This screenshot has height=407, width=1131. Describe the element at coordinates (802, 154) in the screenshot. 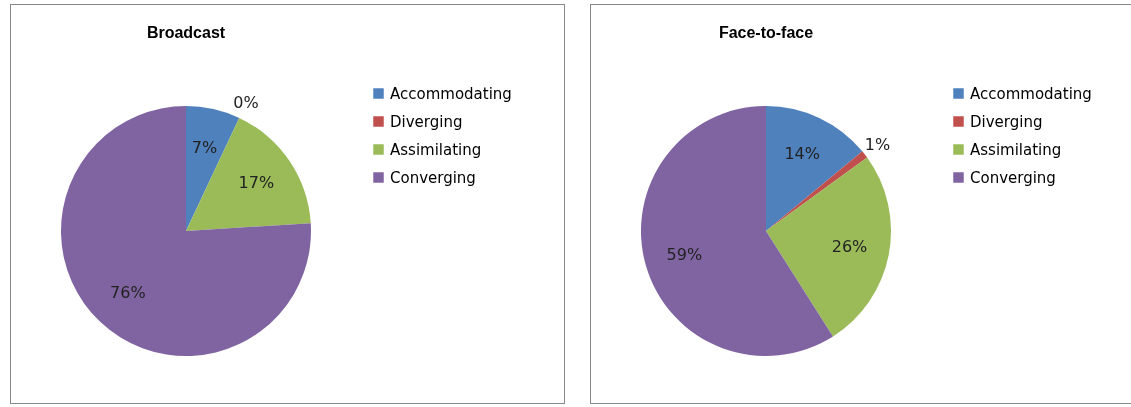

I see `data-label: 14%` at that location.